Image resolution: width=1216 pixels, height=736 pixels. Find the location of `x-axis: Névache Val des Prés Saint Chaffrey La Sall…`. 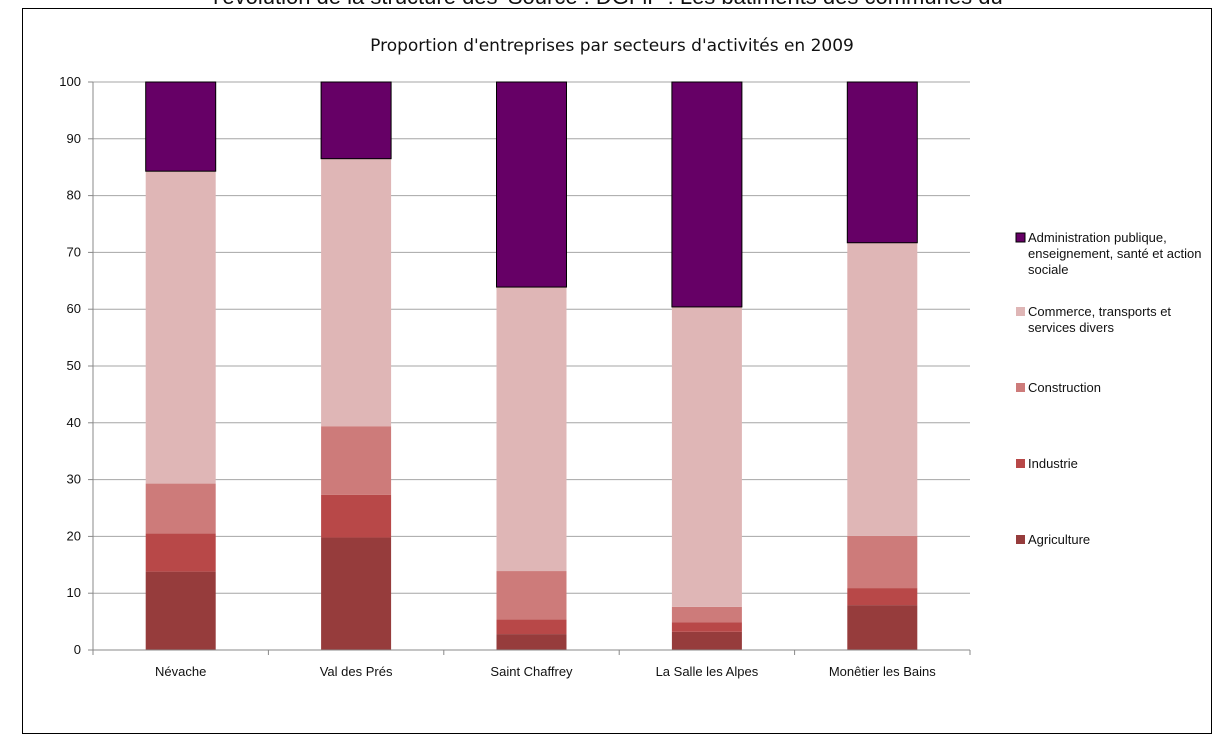

x-axis: Névache Val des Prés Saint Chaffrey La Sall… is located at coordinates (531, 664).